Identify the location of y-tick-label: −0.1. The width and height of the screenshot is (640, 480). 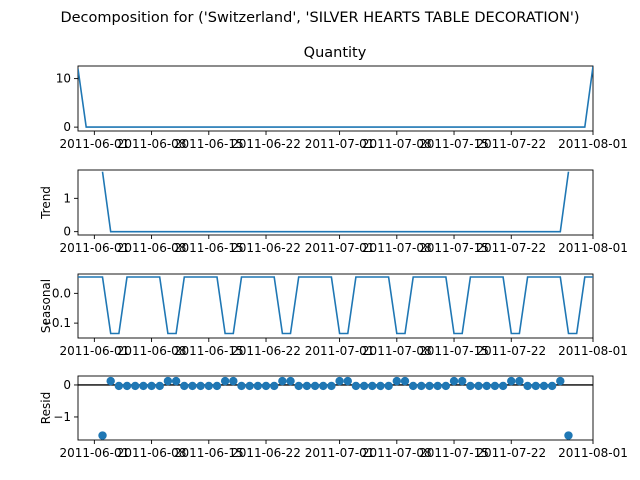
(56, 323).